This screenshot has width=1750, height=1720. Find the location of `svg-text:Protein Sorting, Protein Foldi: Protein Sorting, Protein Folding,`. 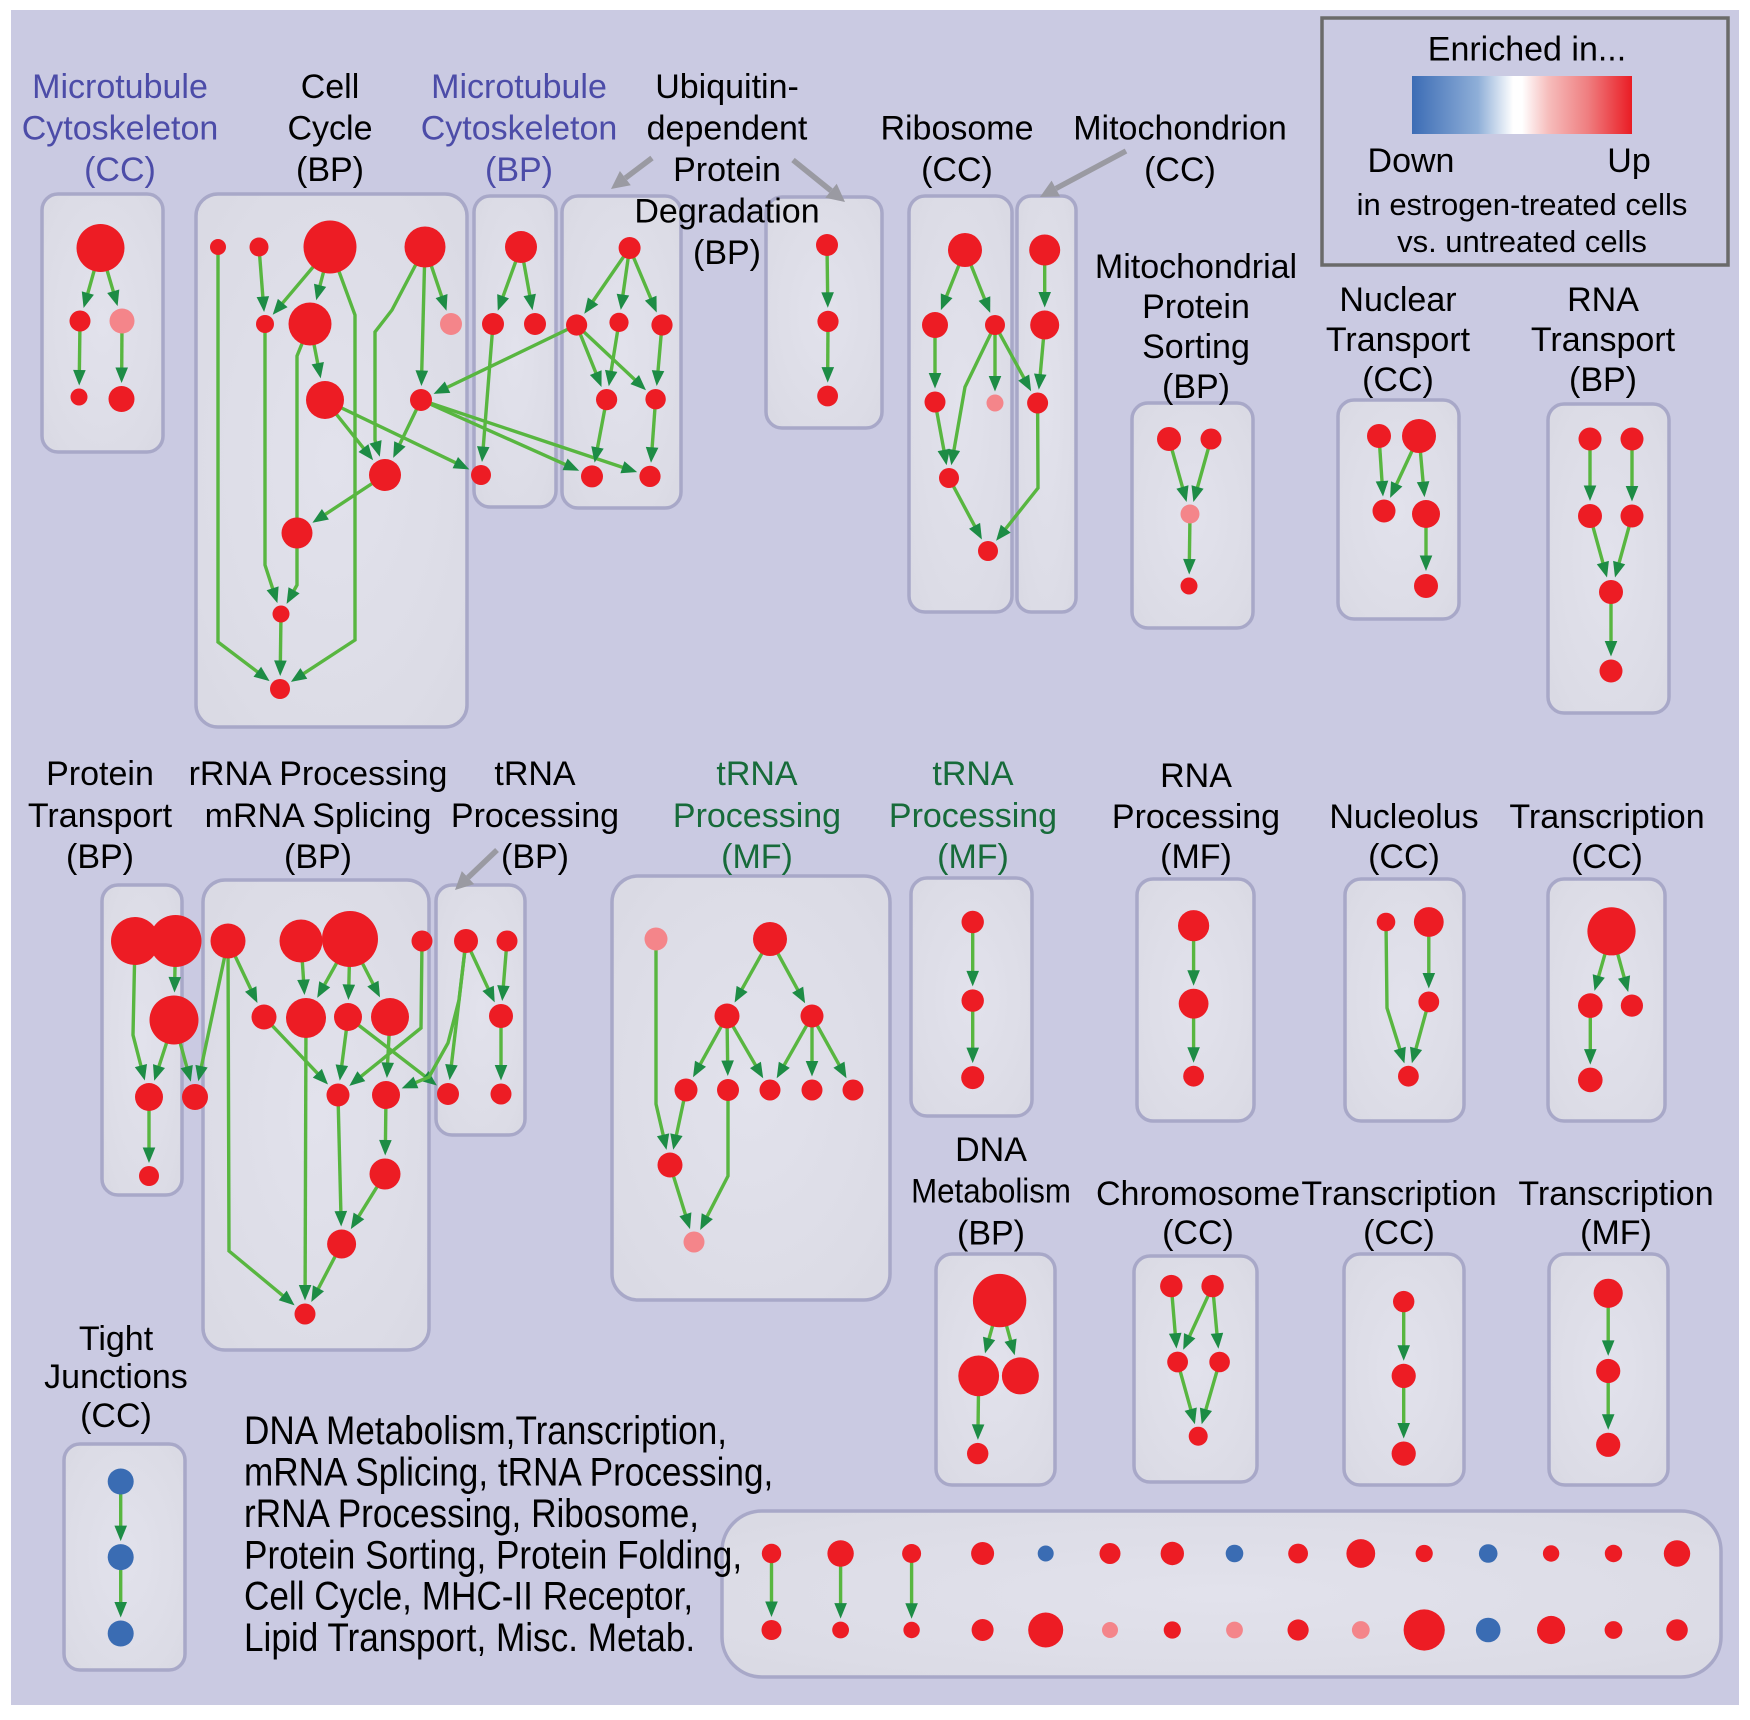

svg-text:Protein Sorting, Protein Foldi: Protein Sorting, Protein Folding, is located at coordinates (493, 1554).